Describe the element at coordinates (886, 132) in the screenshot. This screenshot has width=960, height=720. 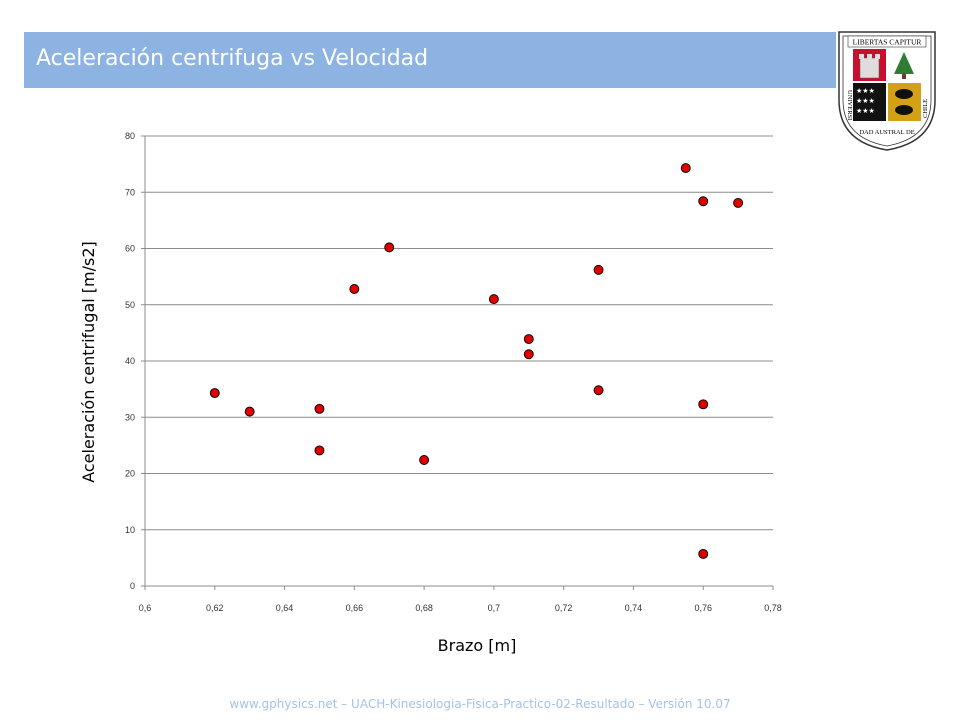
I see `logo-bottom-text: DAD AUSTRAL DE` at that location.